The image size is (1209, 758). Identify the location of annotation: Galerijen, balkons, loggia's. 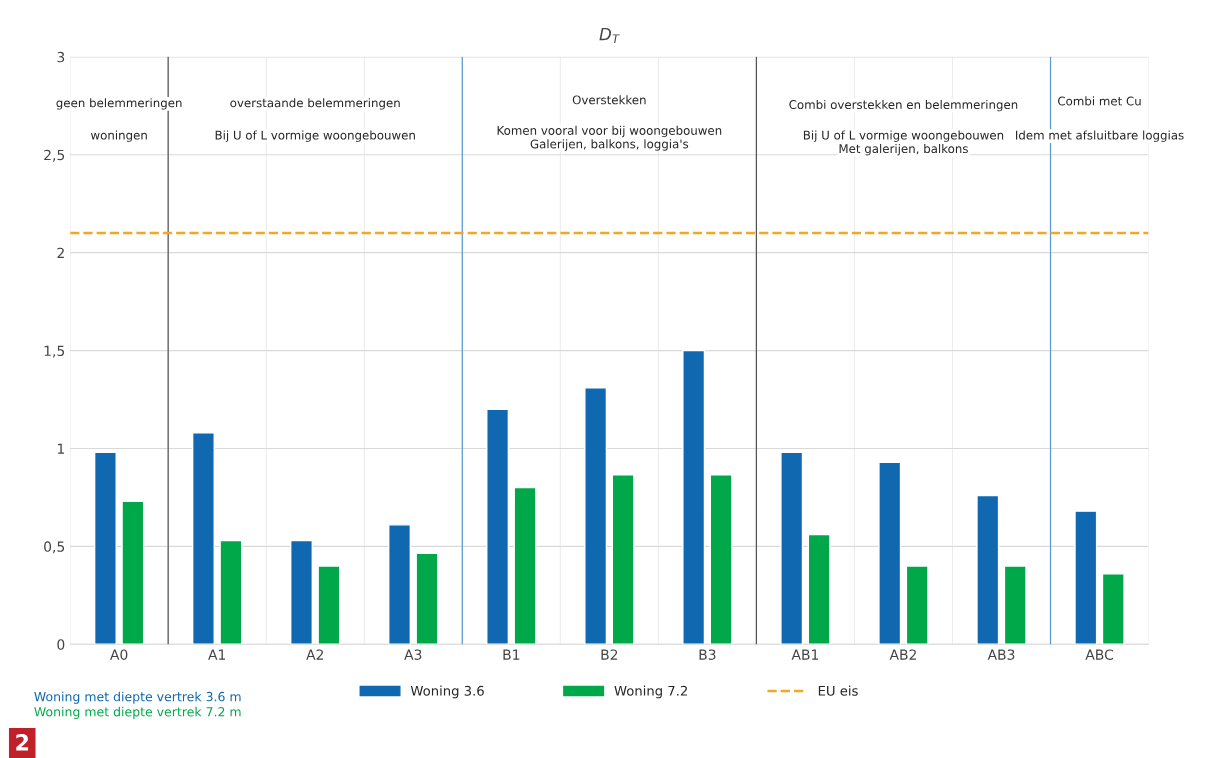
(609, 145).